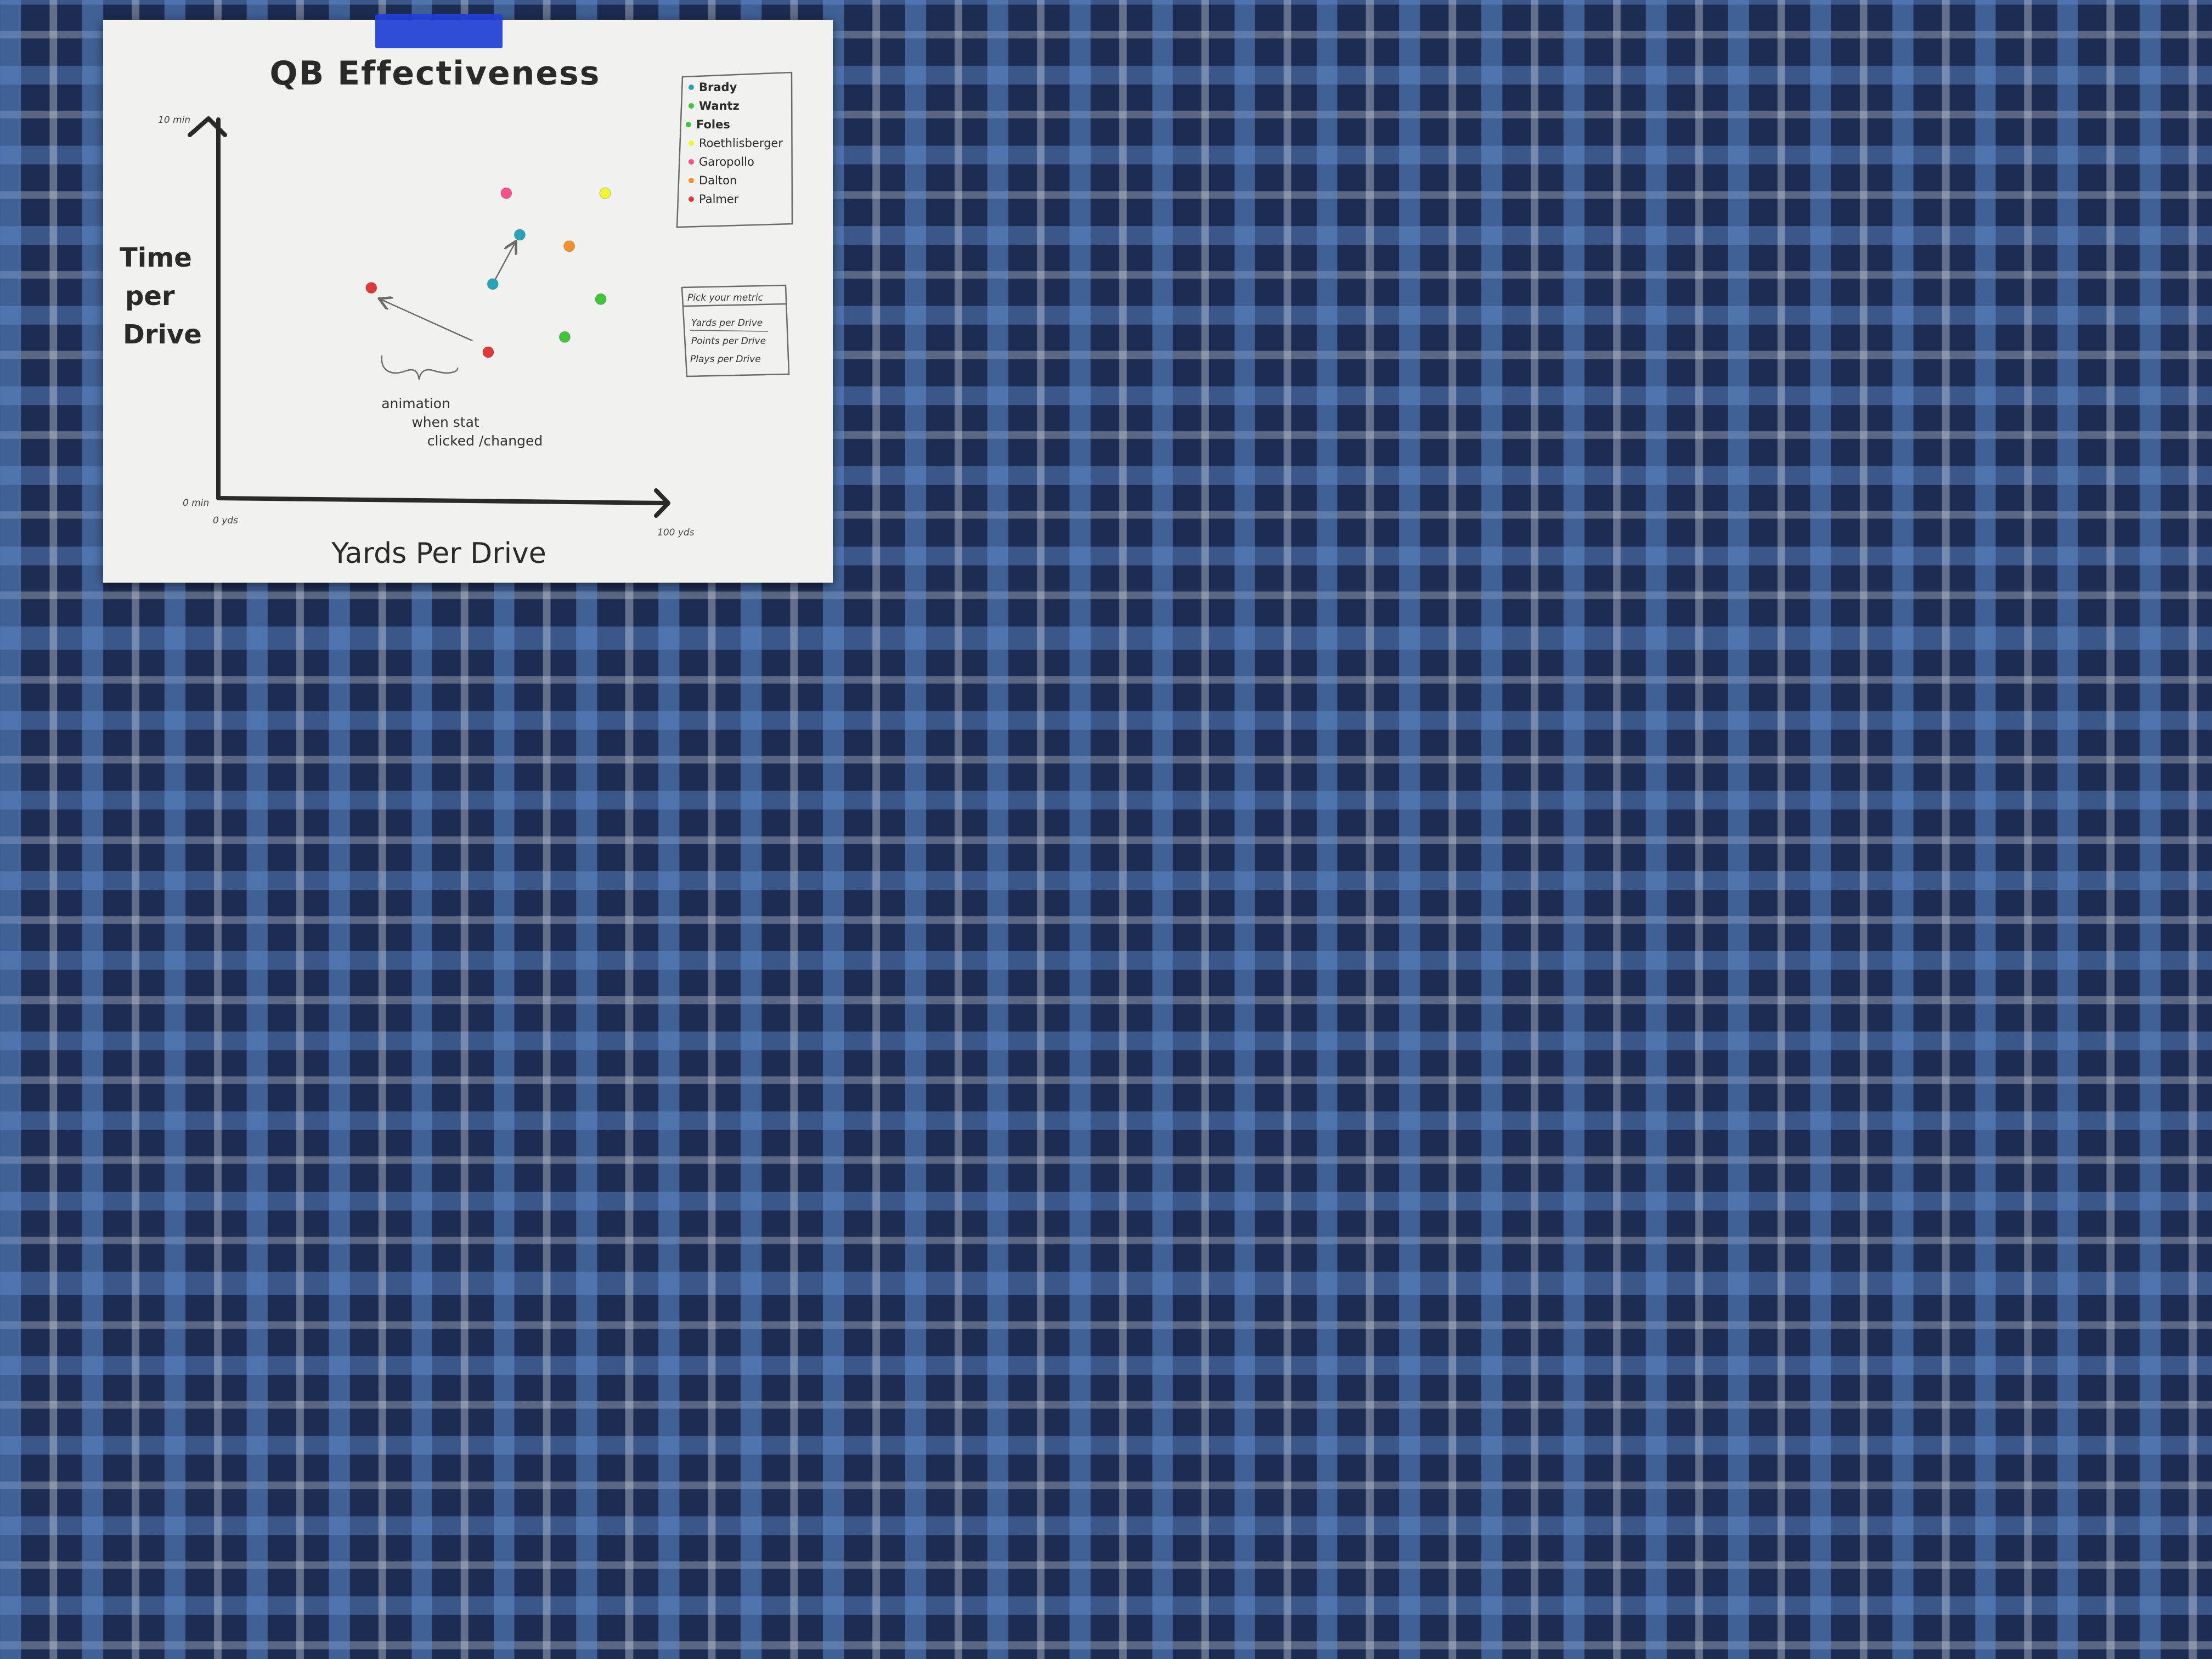  What do you see at coordinates (689, 125) in the screenshot?
I see `legend-dot-foles` at bounding box center [689, 125].